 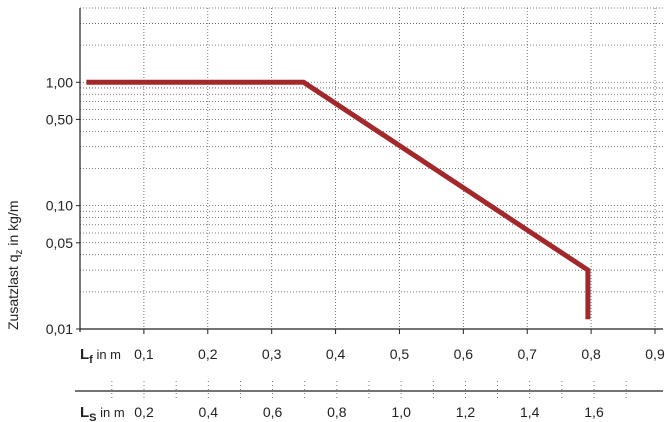 I want to click on x2-axis-symbol-main: L, so click(x=84, y=412).